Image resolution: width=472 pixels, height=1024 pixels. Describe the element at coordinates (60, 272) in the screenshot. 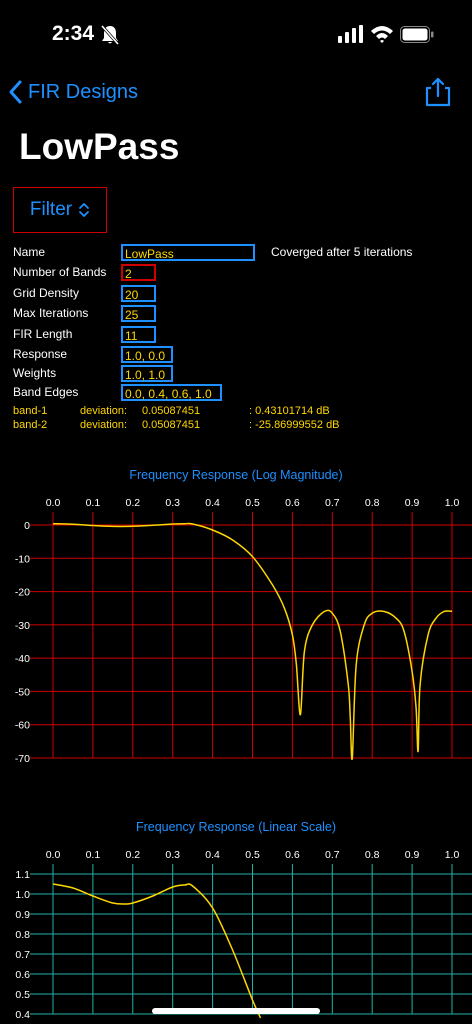

I see `field-label: Number of Bands` at that location.